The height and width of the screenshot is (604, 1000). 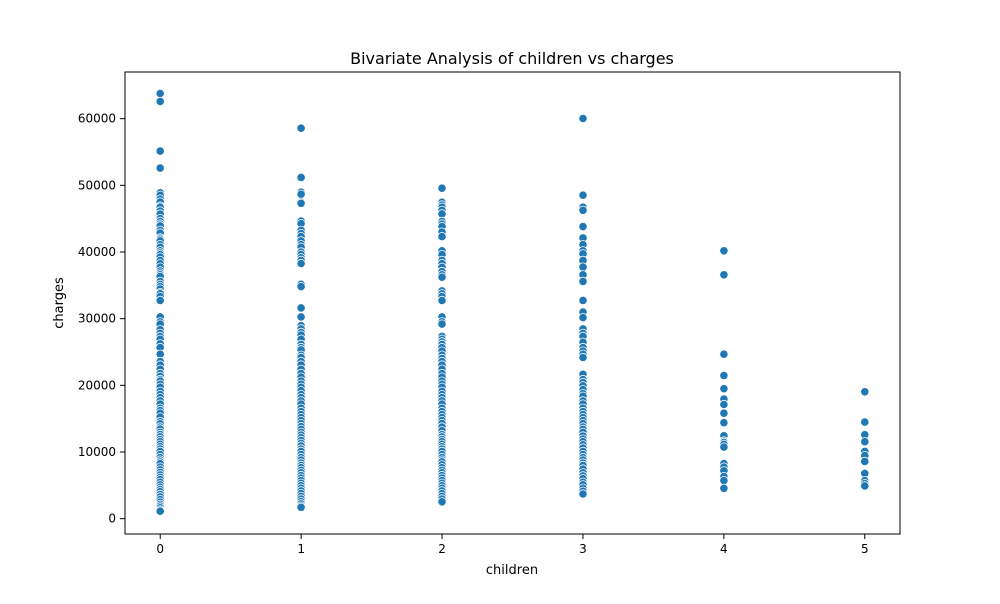 What do you see at coordinates (97, 319) in the screenshot?
I see `y-tick-label: 30000` at bounding box center [97, 319].